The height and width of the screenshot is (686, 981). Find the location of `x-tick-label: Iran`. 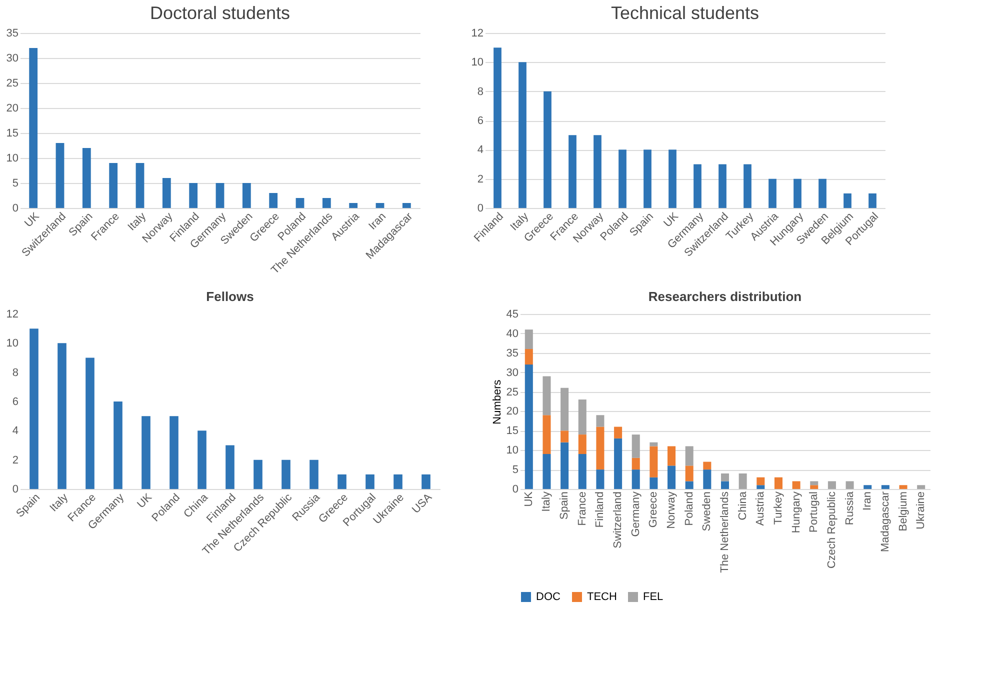

x-tick-label: Iran is located at coordinates (868, 501).